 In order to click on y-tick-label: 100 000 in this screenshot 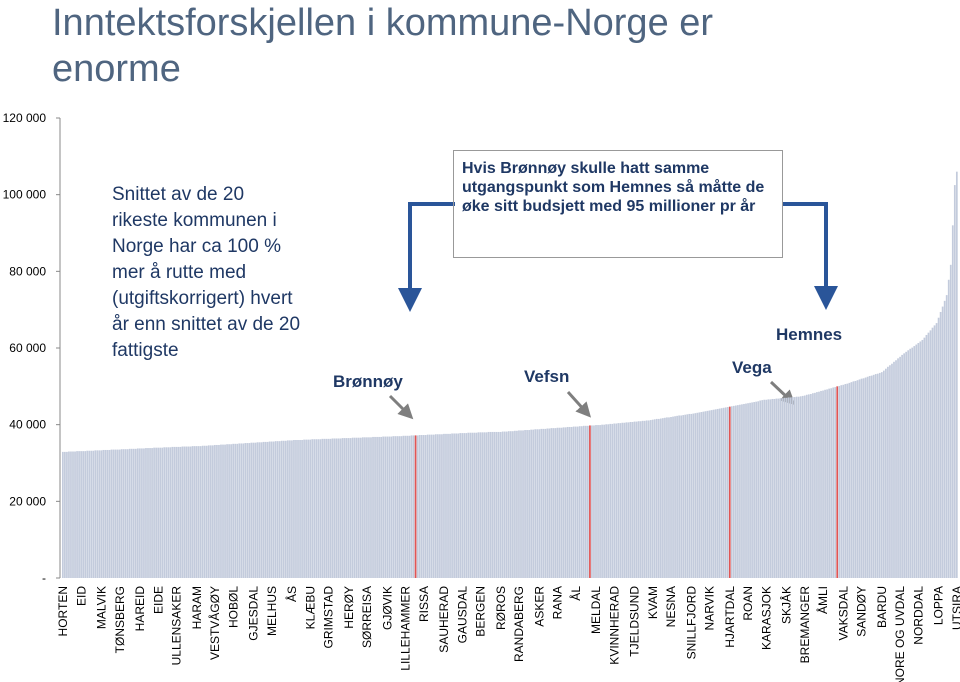, I will do `click(25, 195)`.